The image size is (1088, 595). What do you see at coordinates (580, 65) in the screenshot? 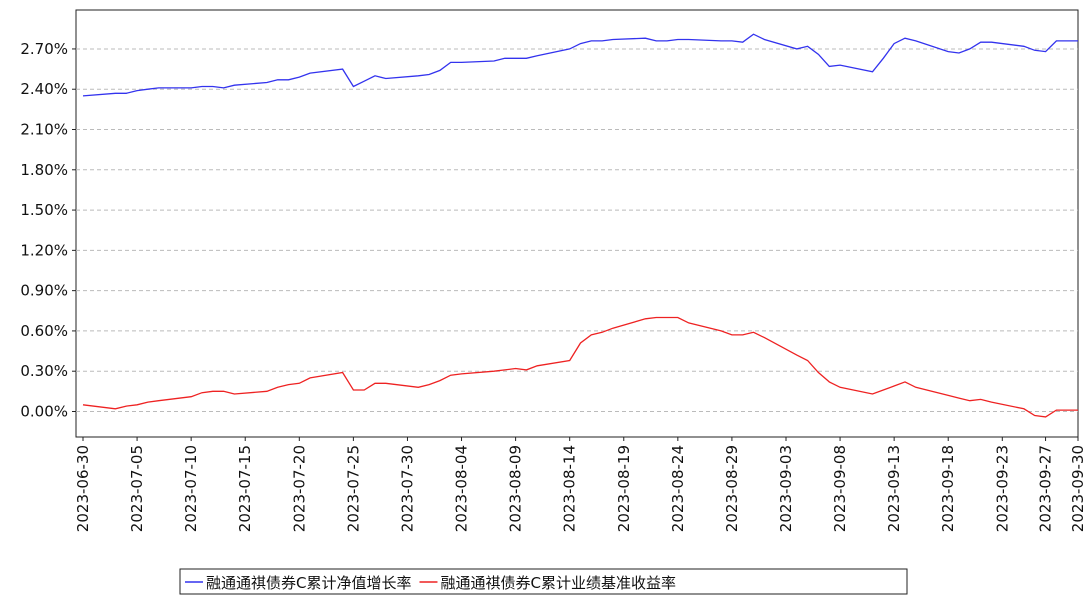
I see `series-line` at bounding box center [580, 65].